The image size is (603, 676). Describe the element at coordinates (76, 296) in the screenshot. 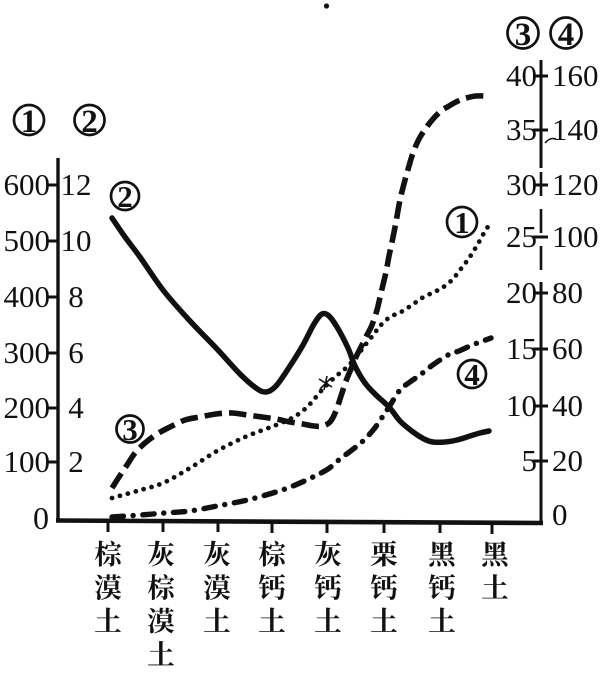

I see `svg-text: 8` at that location.